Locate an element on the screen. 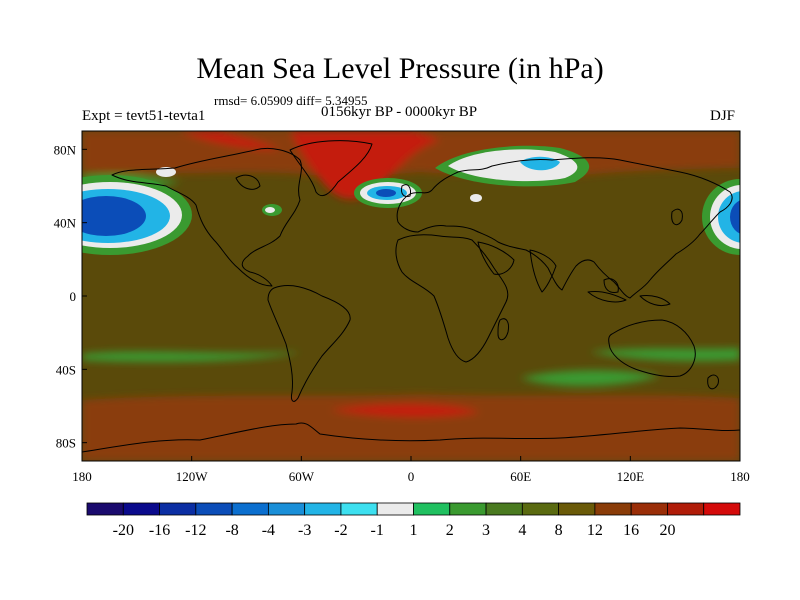  colorbar-label: 3 is located at coordinates (486, 530).